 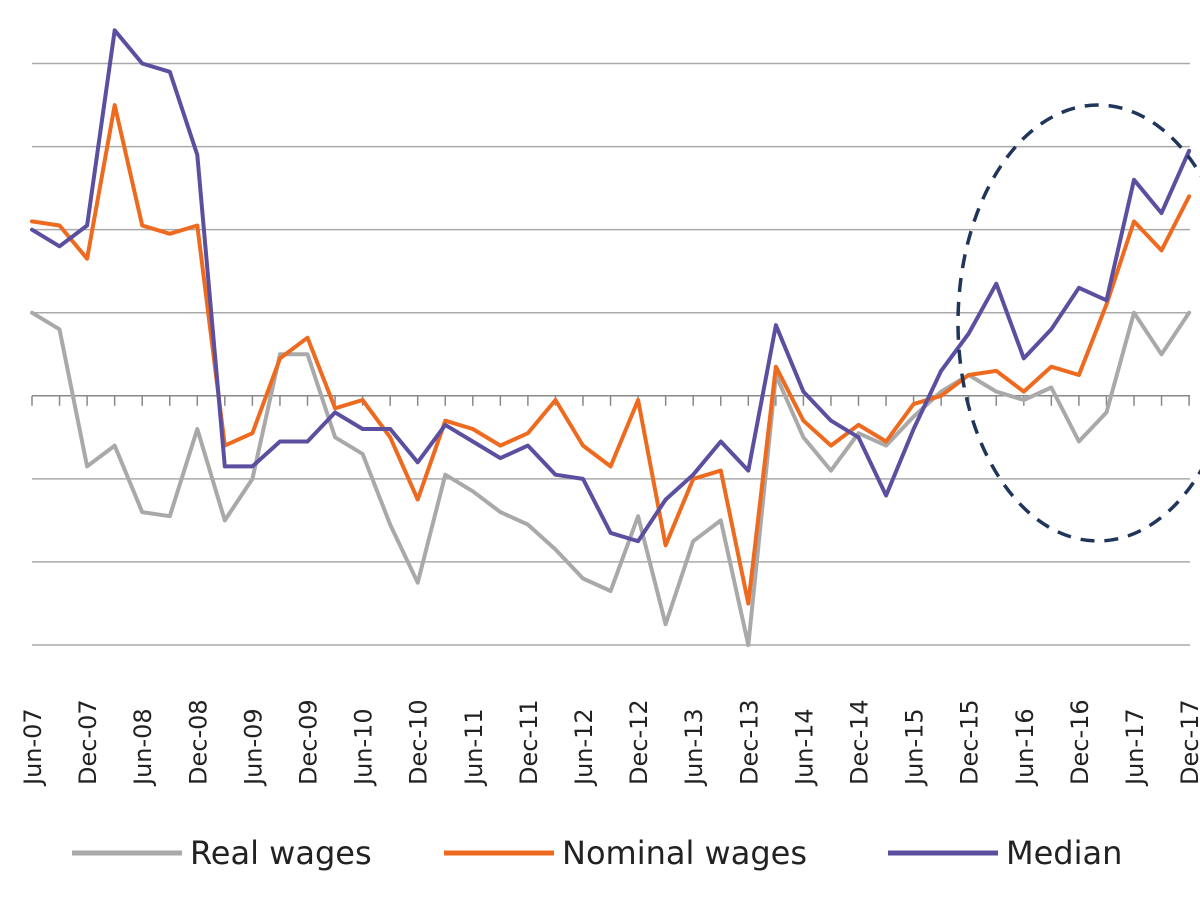 I want to click on x-tick-label: Dec-07, so click(x=88, y=742).